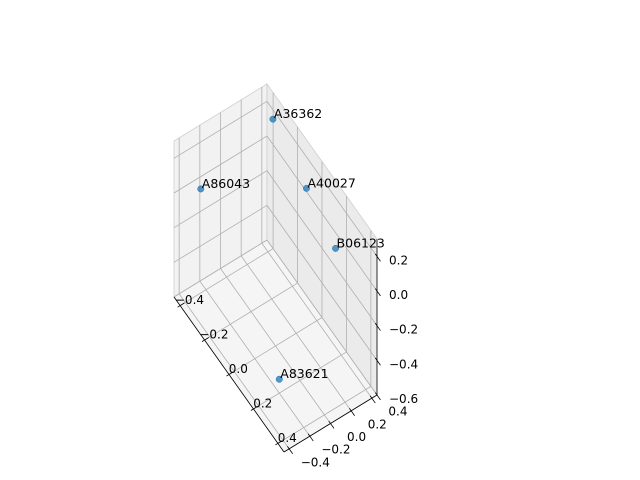 This screenshot has height=480, width=640. I want to click on point-label: A36362, so click(298, 113).